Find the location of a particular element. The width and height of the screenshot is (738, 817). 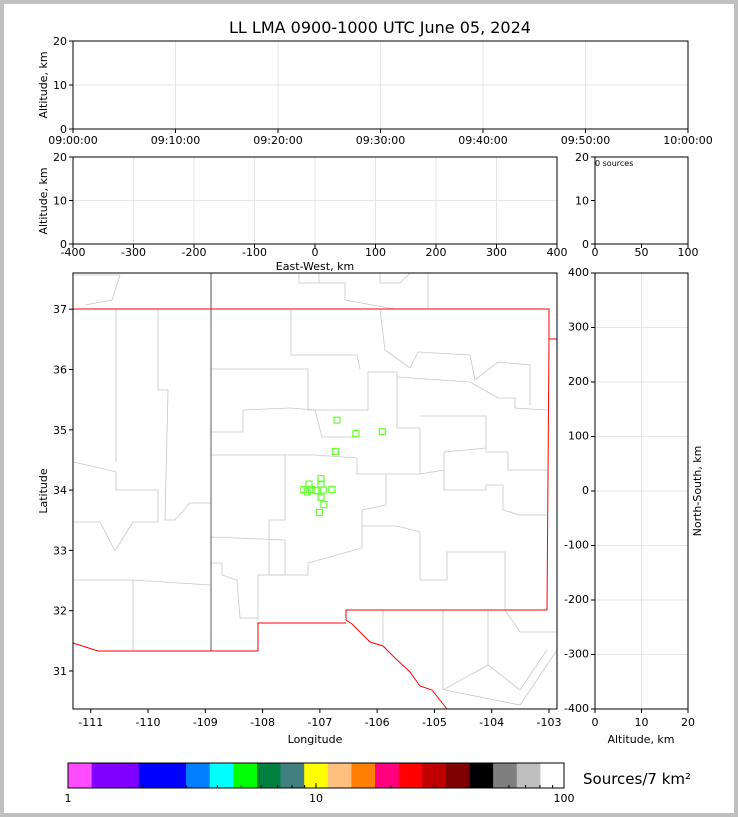

x-tick-label: 09:40:00 is located at coordinates (482, 140).